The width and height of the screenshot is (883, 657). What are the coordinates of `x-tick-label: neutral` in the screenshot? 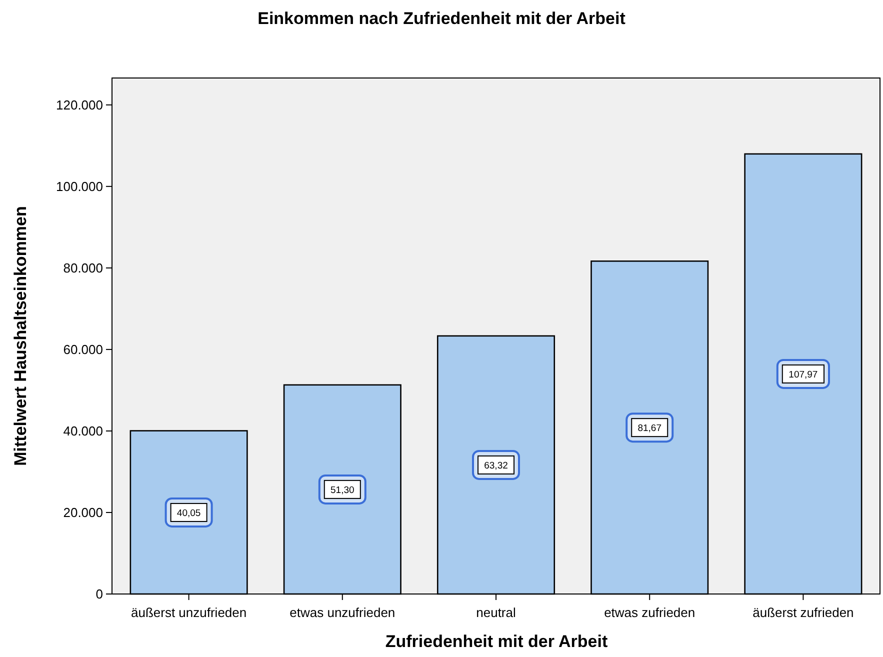 It's located at (496, 612).